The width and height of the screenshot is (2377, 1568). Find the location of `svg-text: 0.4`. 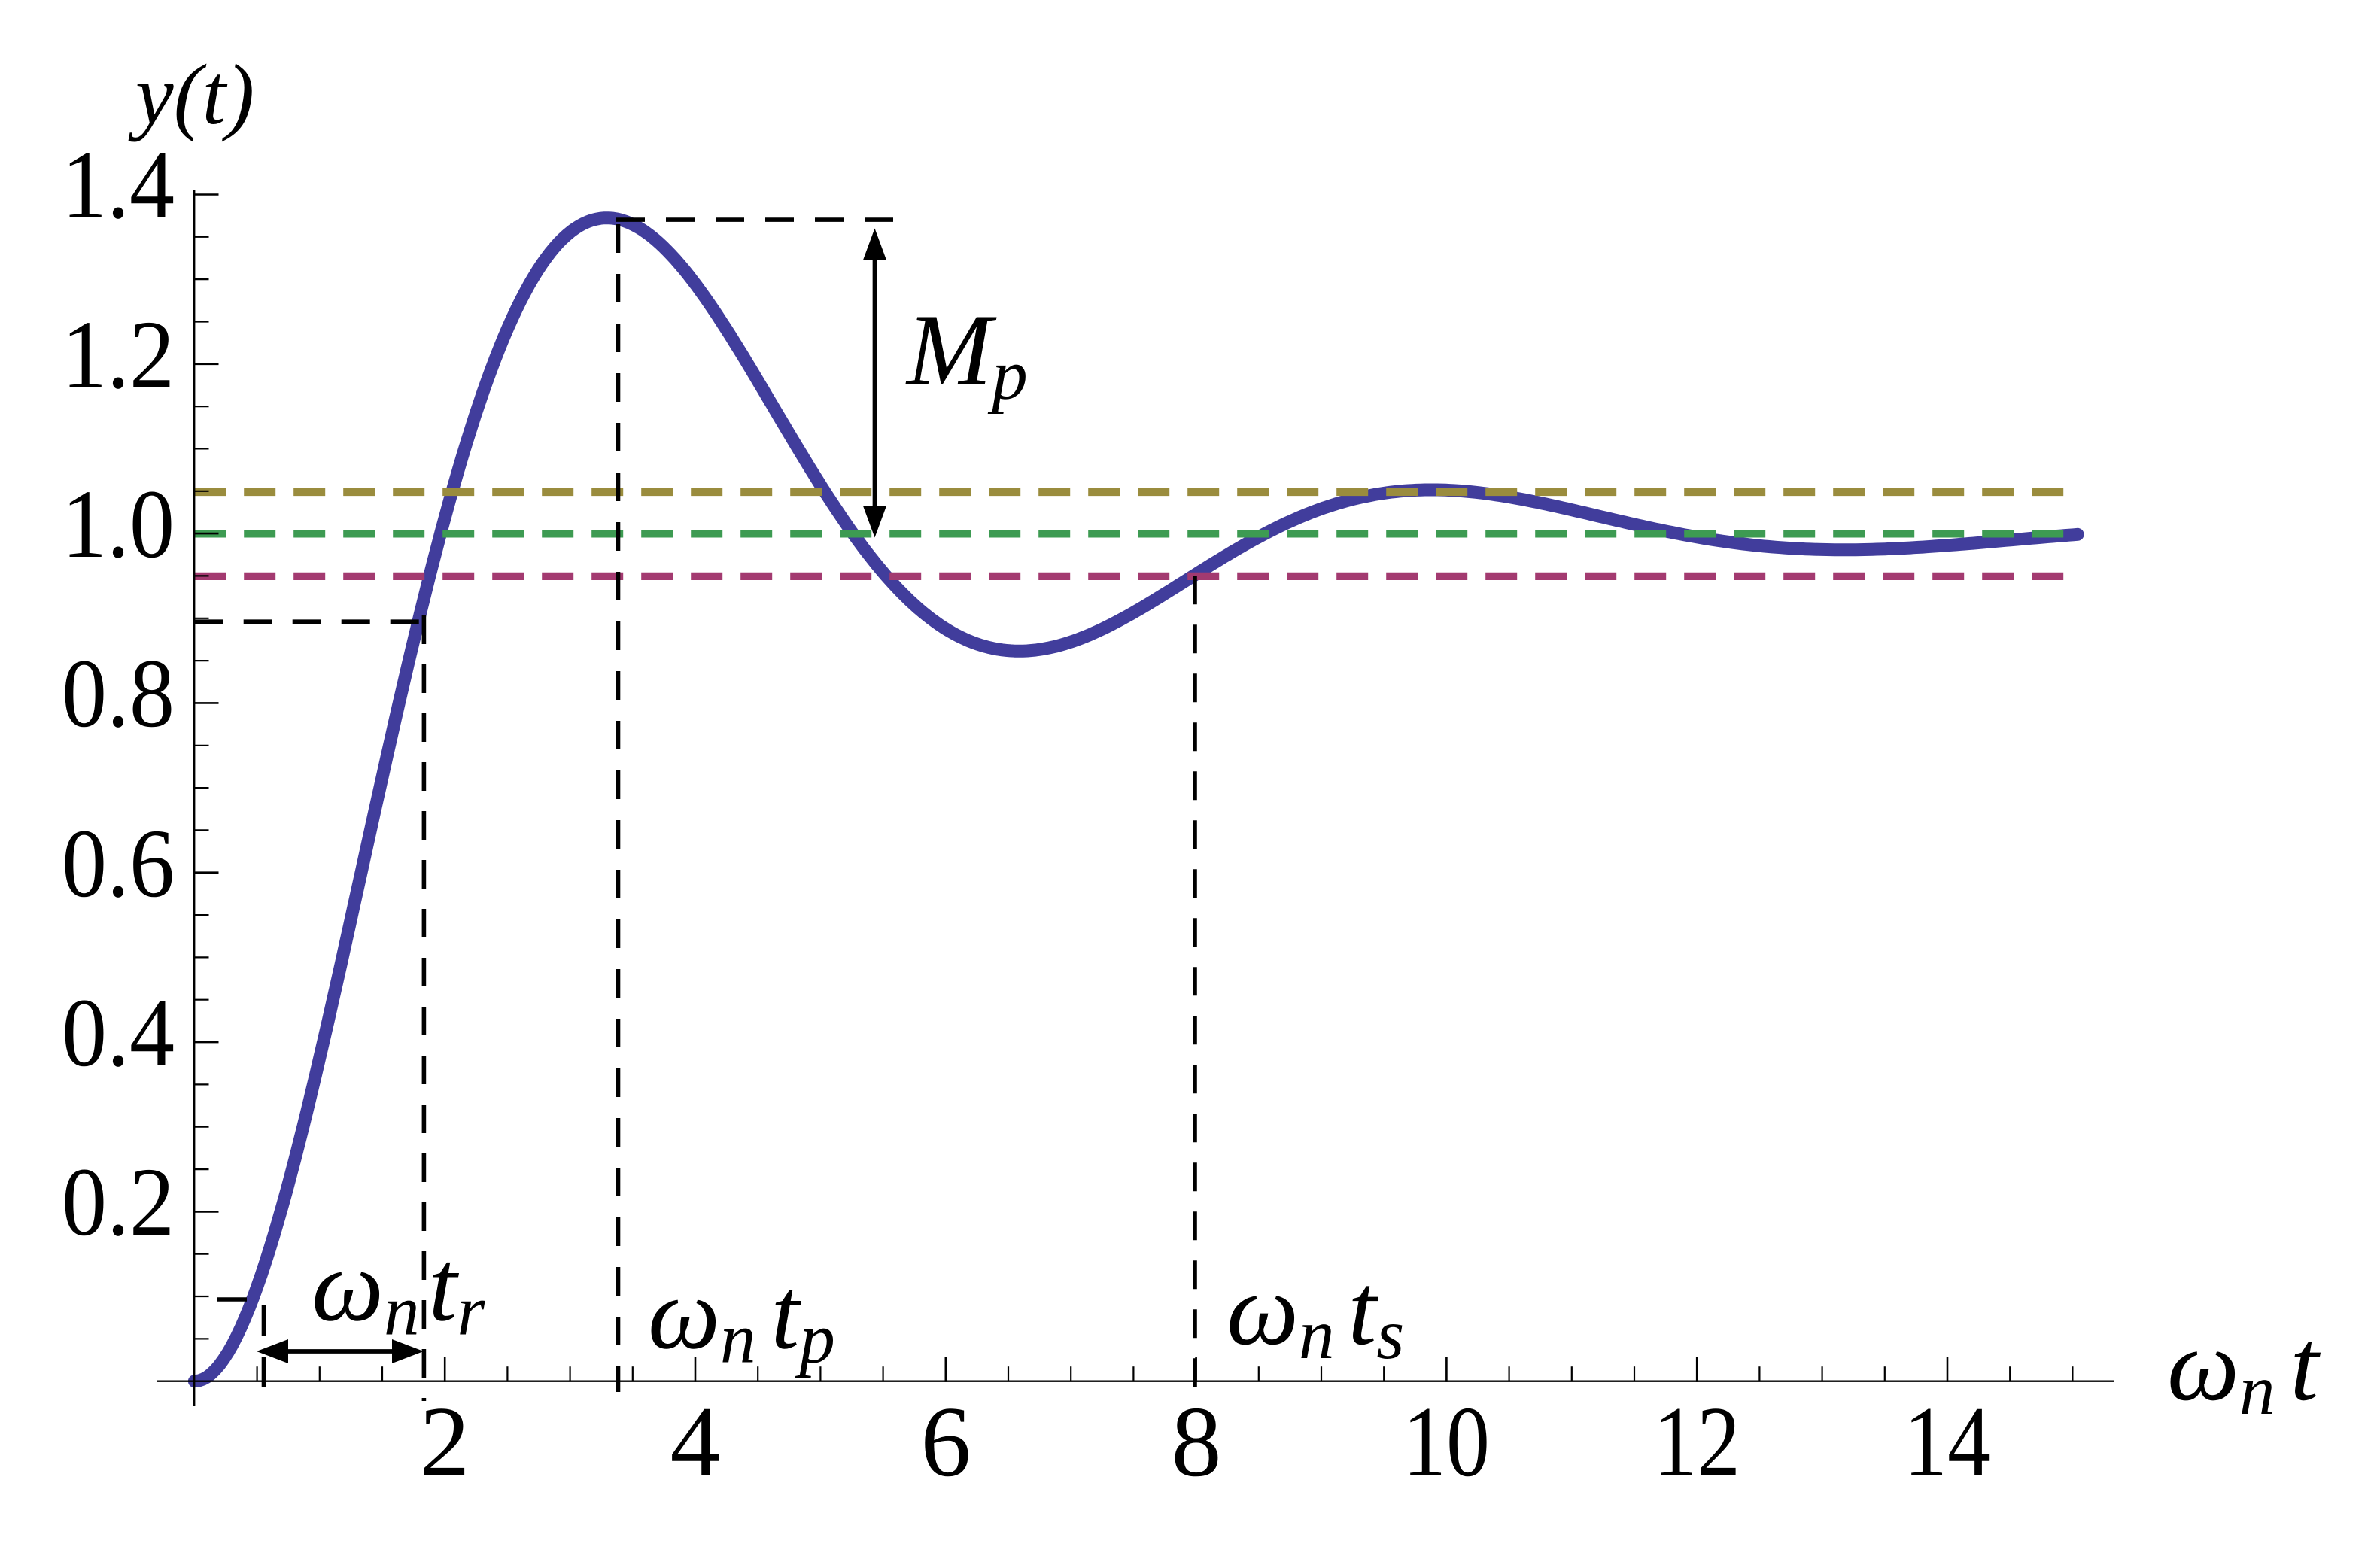

svg-text: 0.4 is located at coordinates (118, 1033).